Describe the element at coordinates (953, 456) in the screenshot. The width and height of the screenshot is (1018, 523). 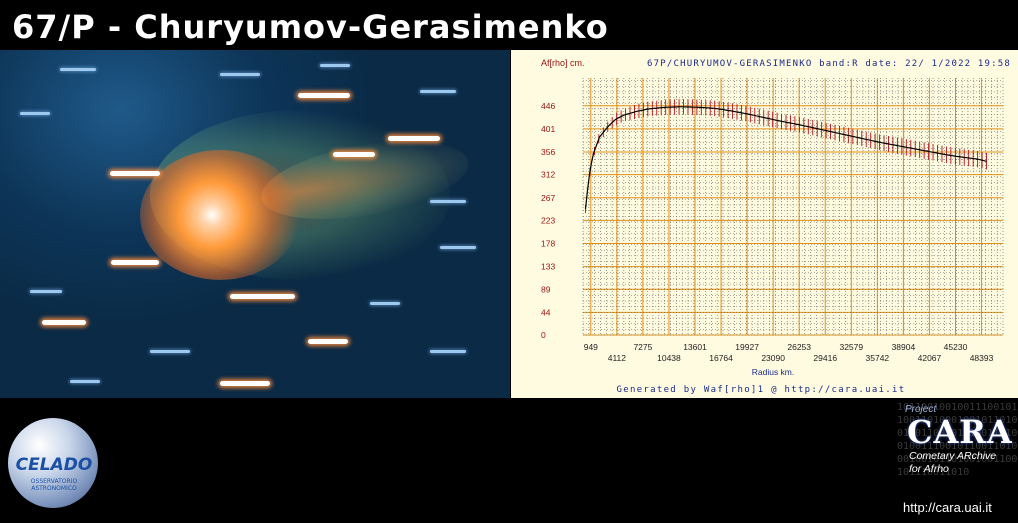
I see `cara-subtitle-1: Cometary ARchive` at that location.